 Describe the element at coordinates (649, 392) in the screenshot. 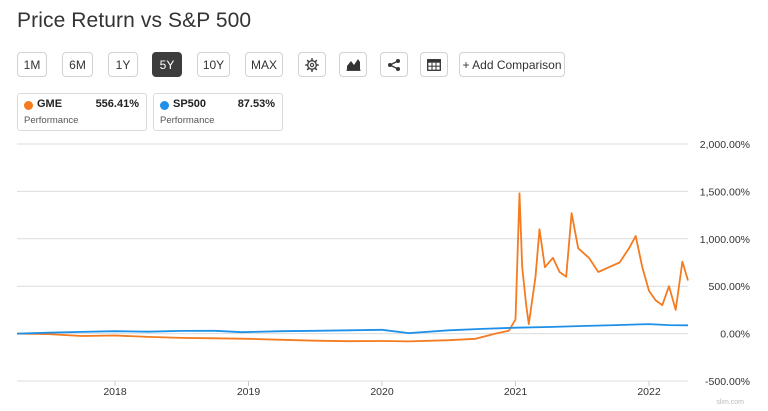

I see `x-tick-label: 2022` at that location.